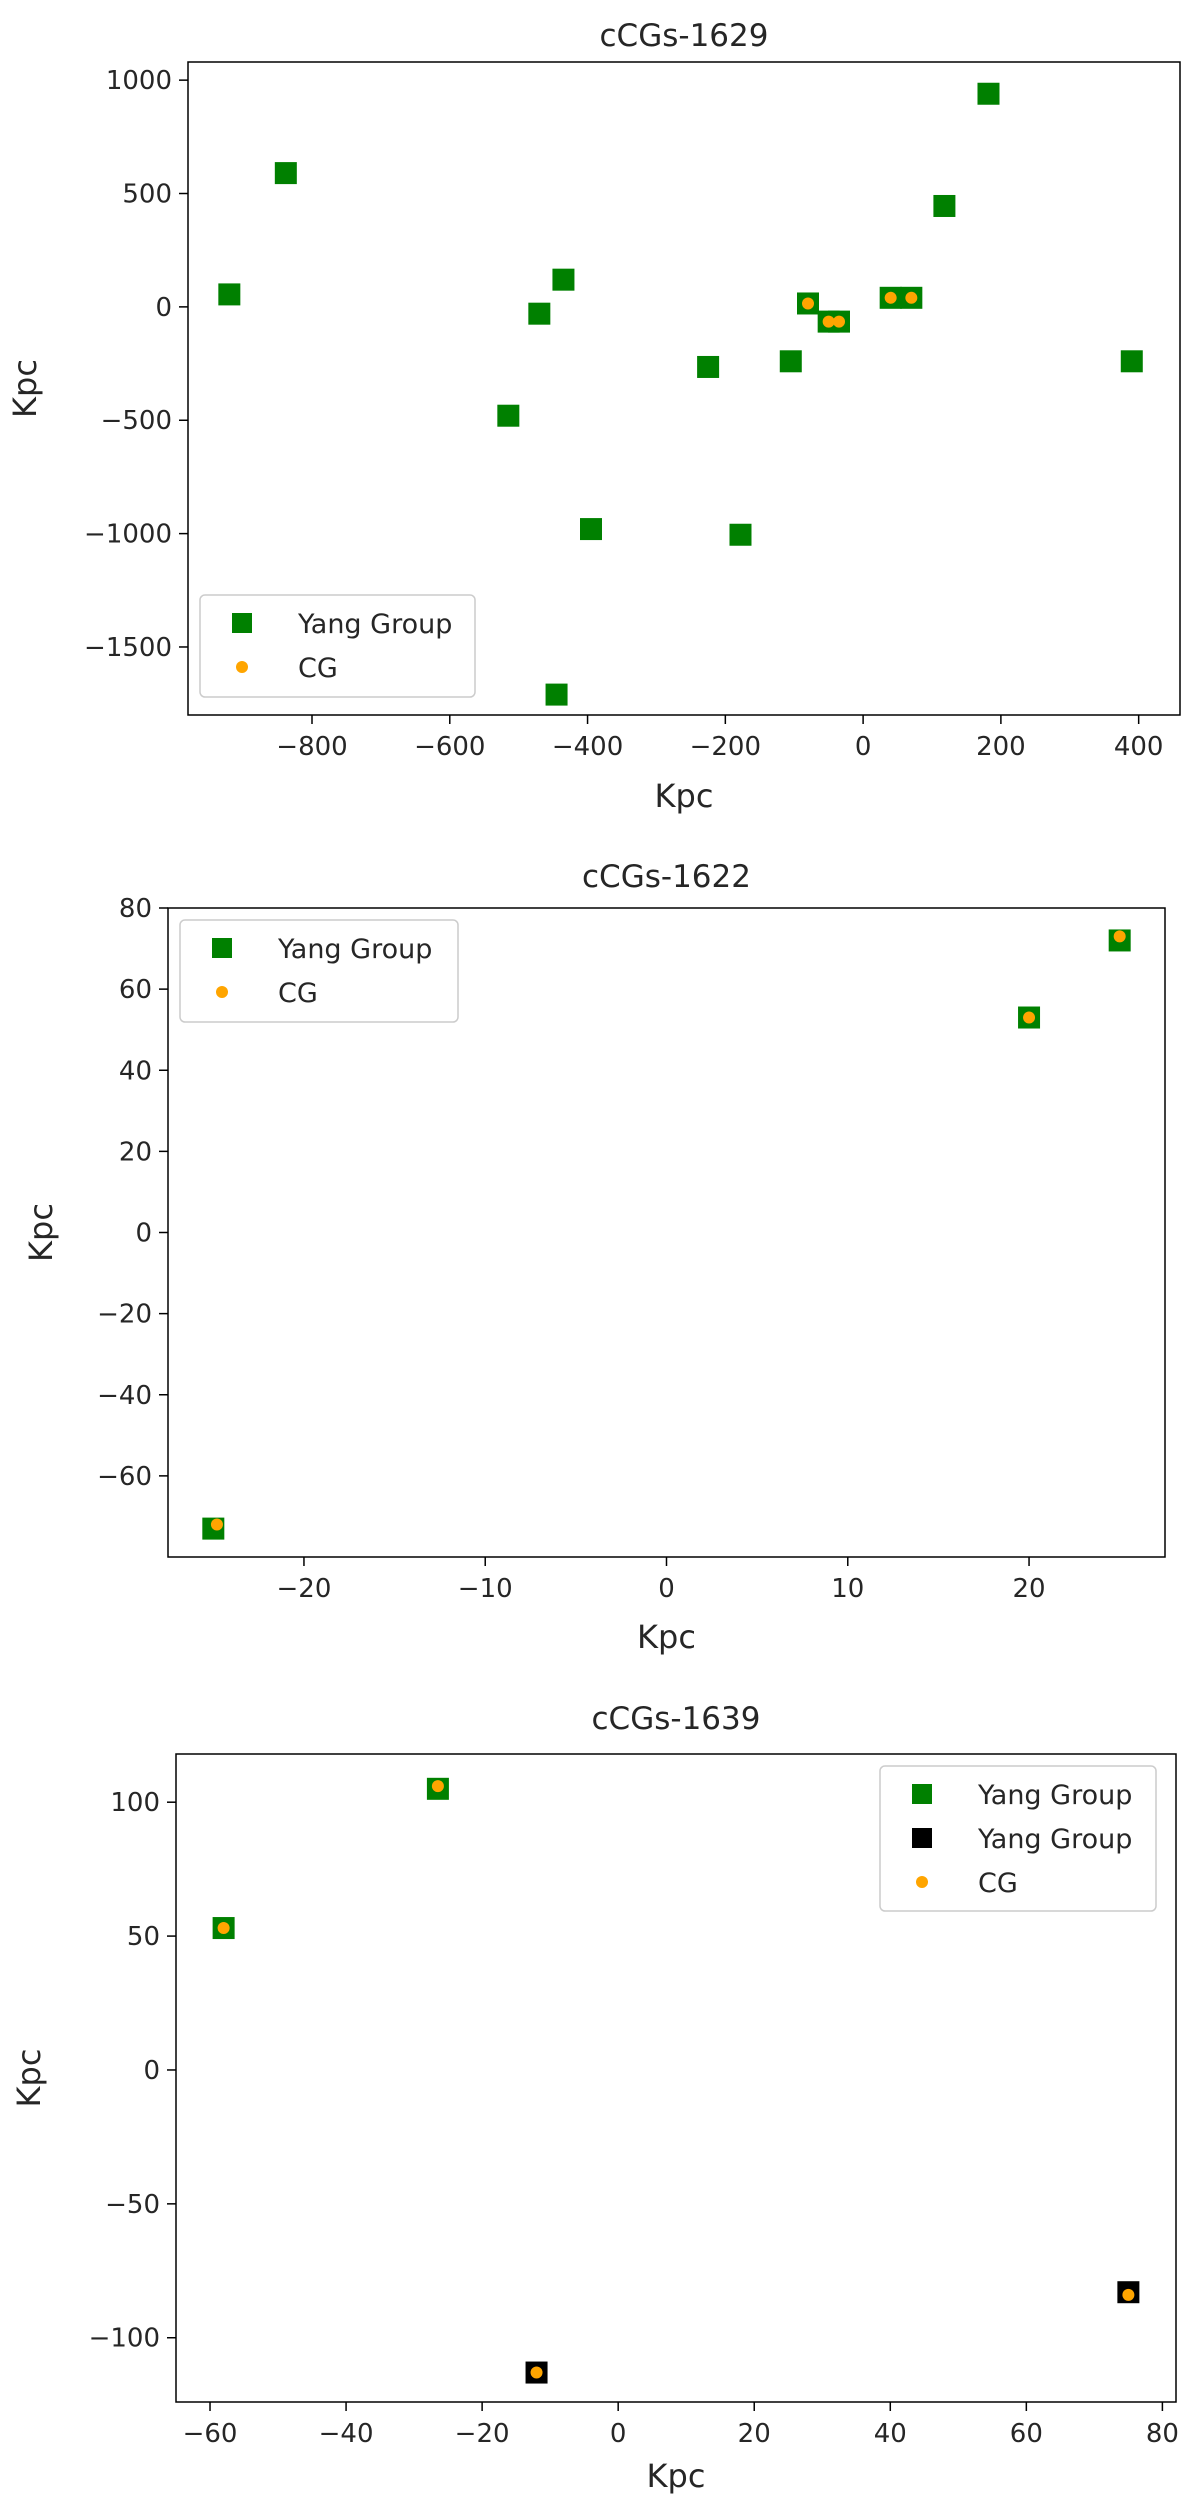 The width and height of the screenshot is (1200, 2507). I want to click on x-tick-label: −60, so click(210, 2434).